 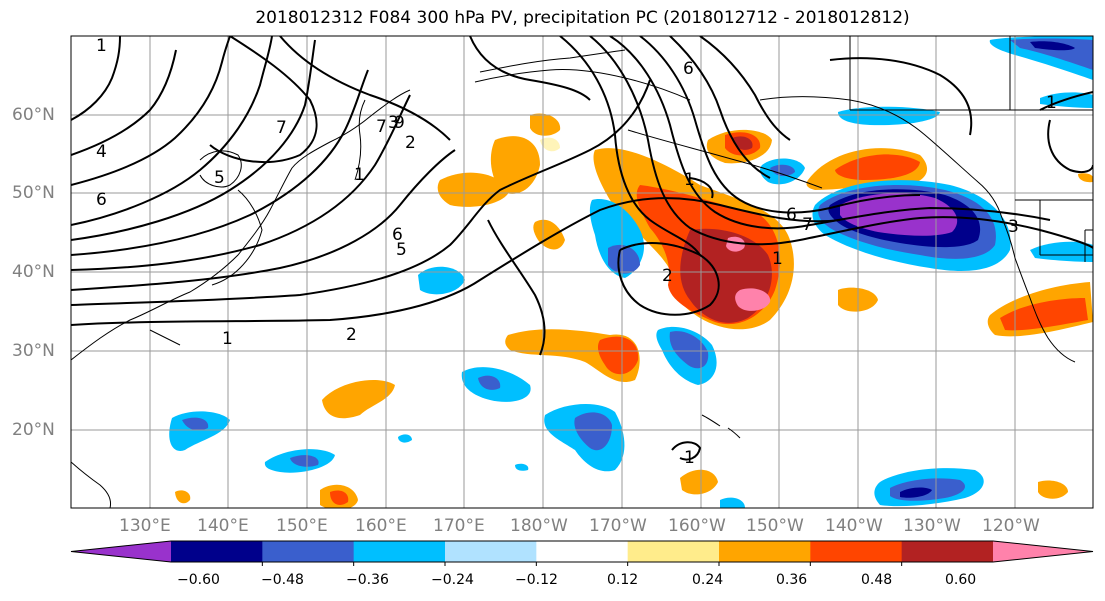 I want to click on lon-label: 180°W, so click(x=539, y=526).